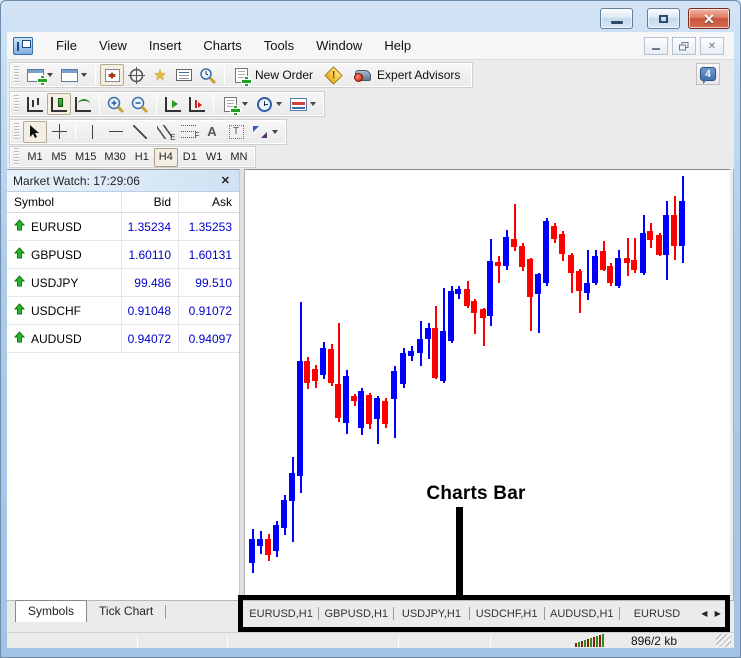 The image size is (741, 658). What do you see at coordinates (115, 157) in the screenshot?
I see `timeframe-button-m30: M30` at bounding box center [115, 157].